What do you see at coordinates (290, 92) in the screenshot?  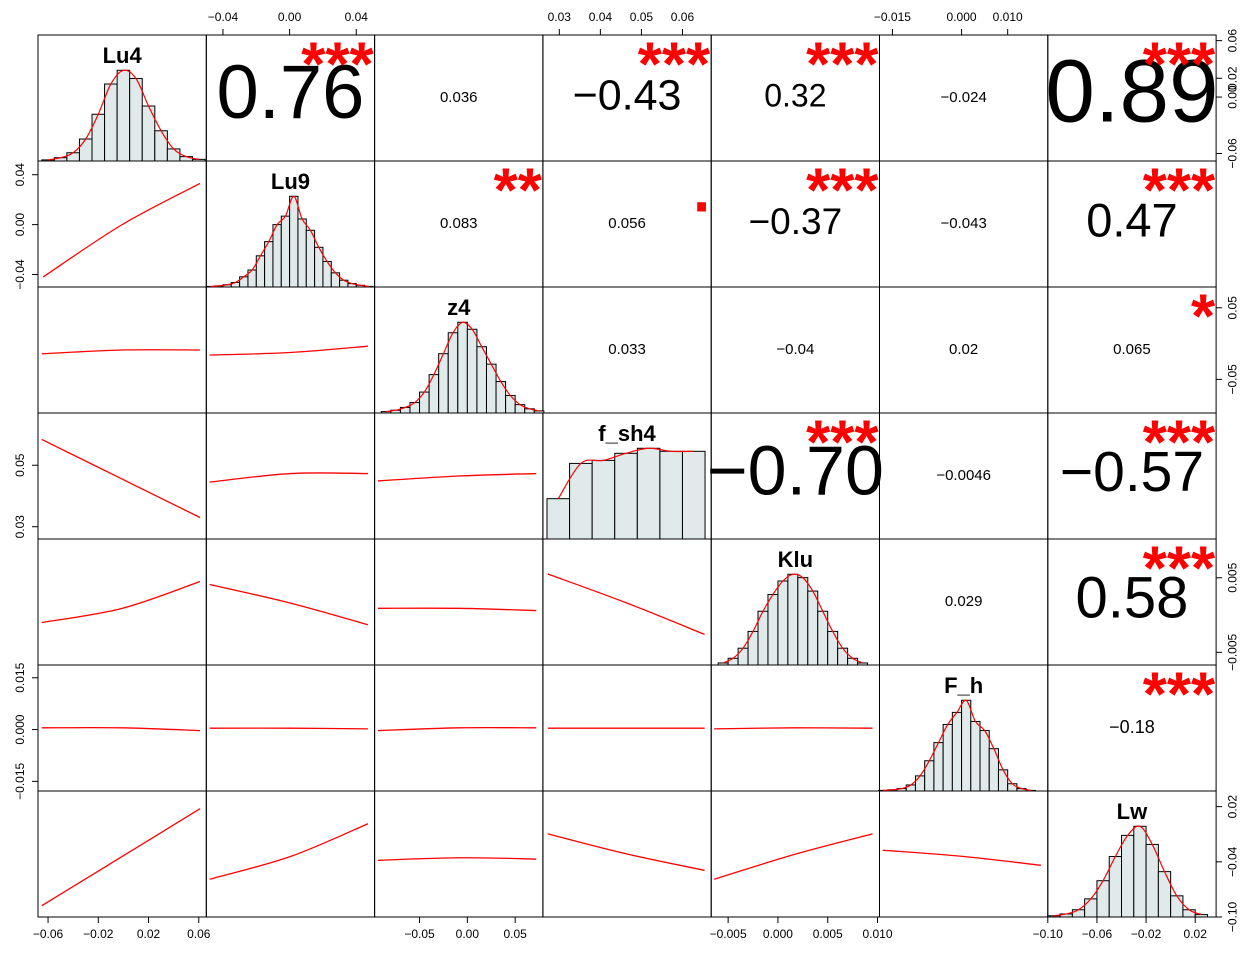 I see `correlation-value: 0.76` at bounding box center [290, 92].